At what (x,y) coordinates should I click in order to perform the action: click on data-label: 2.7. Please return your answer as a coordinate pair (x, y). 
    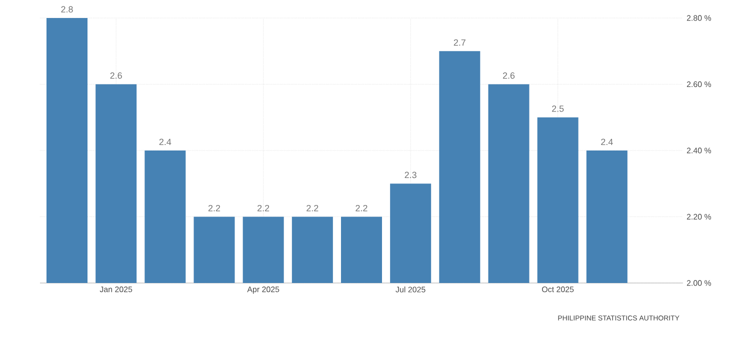
    Looking at the image, I should click on (460, 42).